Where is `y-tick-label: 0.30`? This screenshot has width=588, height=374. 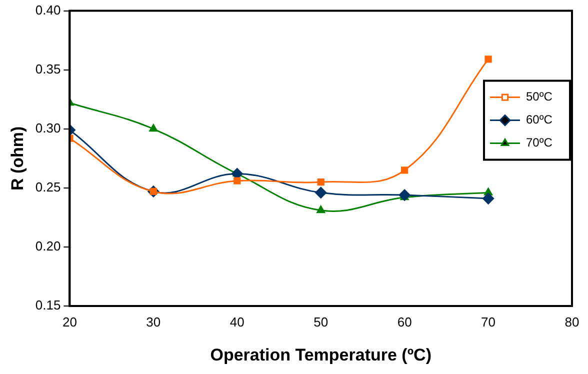 y-tick-label: 0.30 is located at coordinates (48, 128).